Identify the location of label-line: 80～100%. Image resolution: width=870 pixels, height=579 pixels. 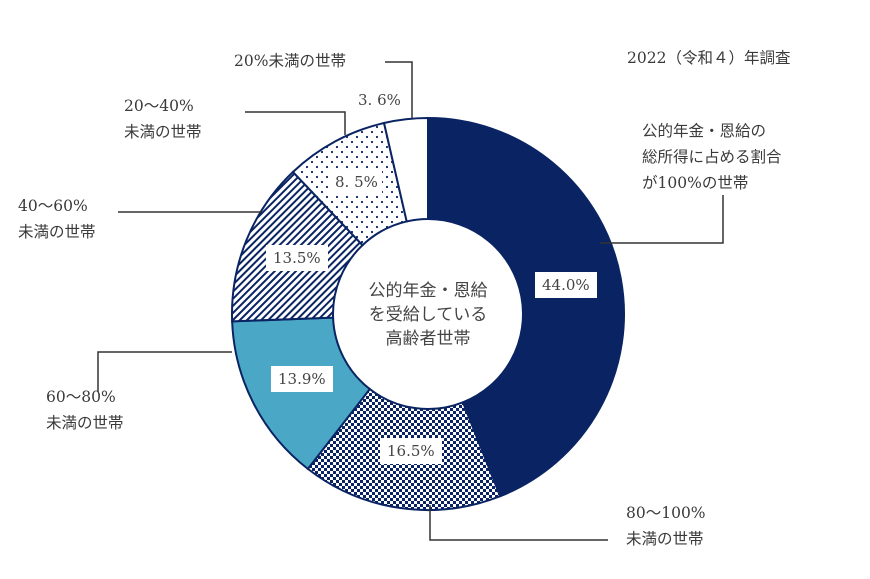
(666, 513).